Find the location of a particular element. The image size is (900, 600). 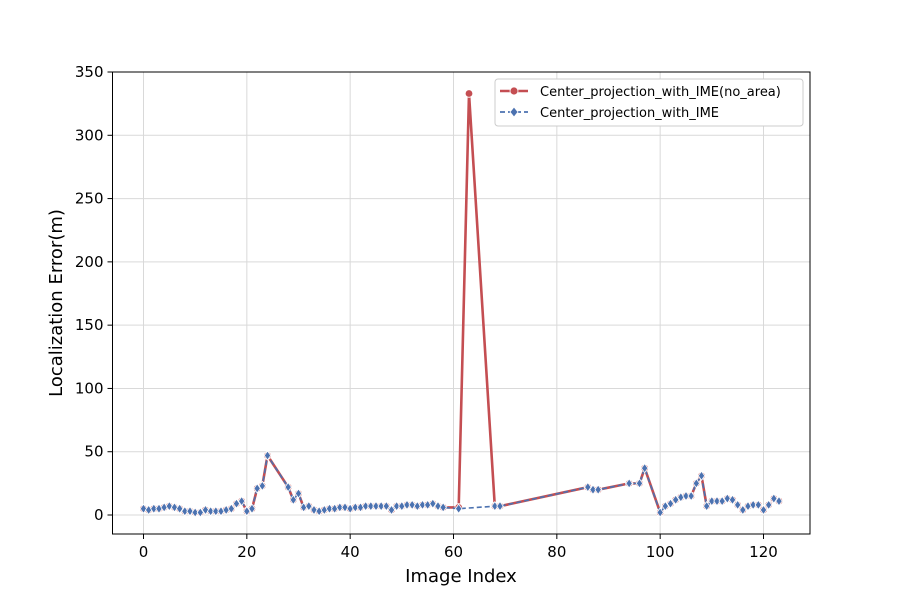

legend-label-with-ime: Center_projection_with_IME is located at coordinates (629, 113).